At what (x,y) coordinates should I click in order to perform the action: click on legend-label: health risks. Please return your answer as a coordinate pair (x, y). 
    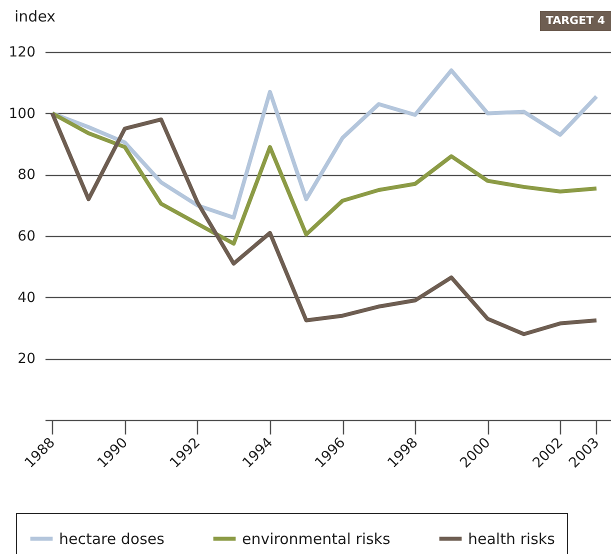
    Looking at the image, I should click on (512, 539).